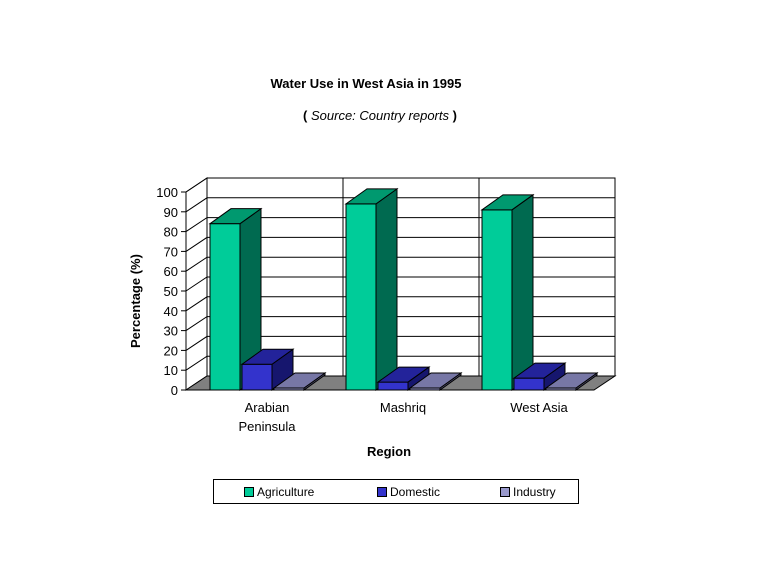 Image resolution: width=760 pixels, height=577 pixels. I want to click on y-tick-label: 90, so click(171, 212).